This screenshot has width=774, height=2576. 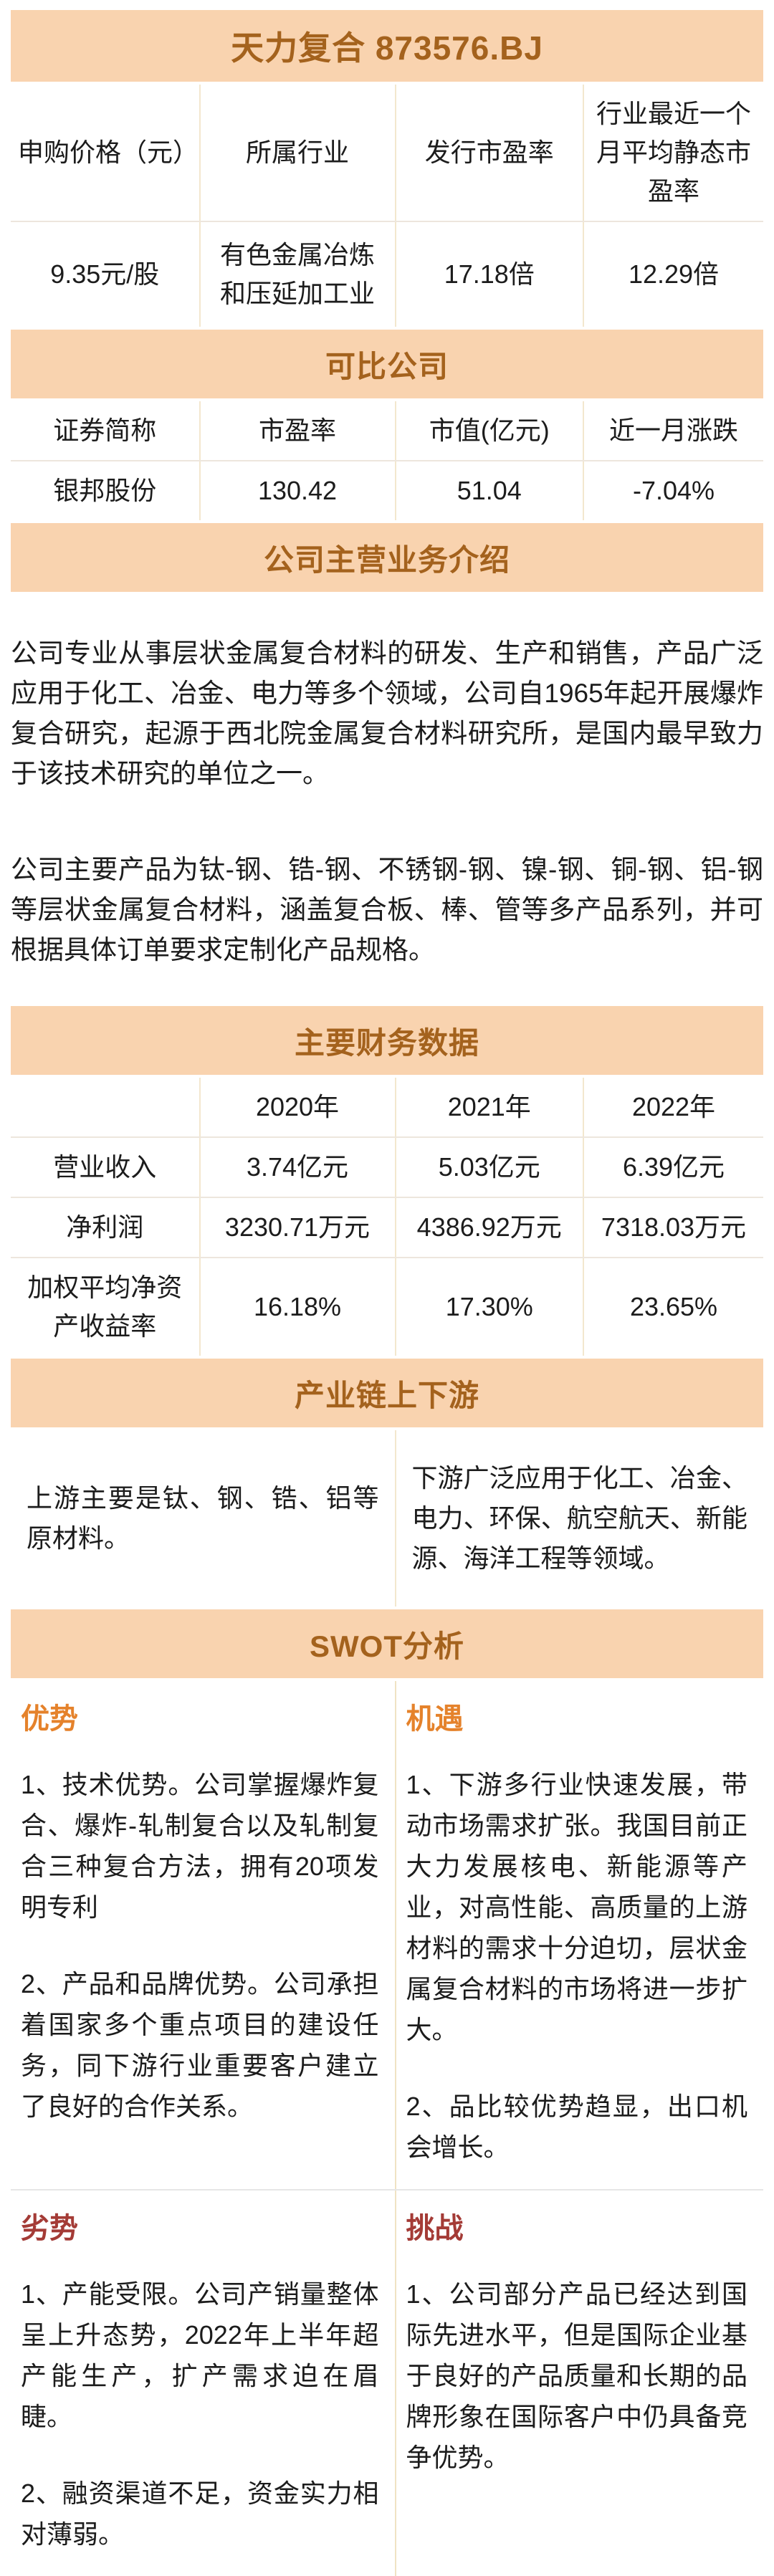 What do you see at coordinates (49, 1719) in the screenshot?
I see `swot-strengths-label: 优势` at bounding box center [49, 1719].